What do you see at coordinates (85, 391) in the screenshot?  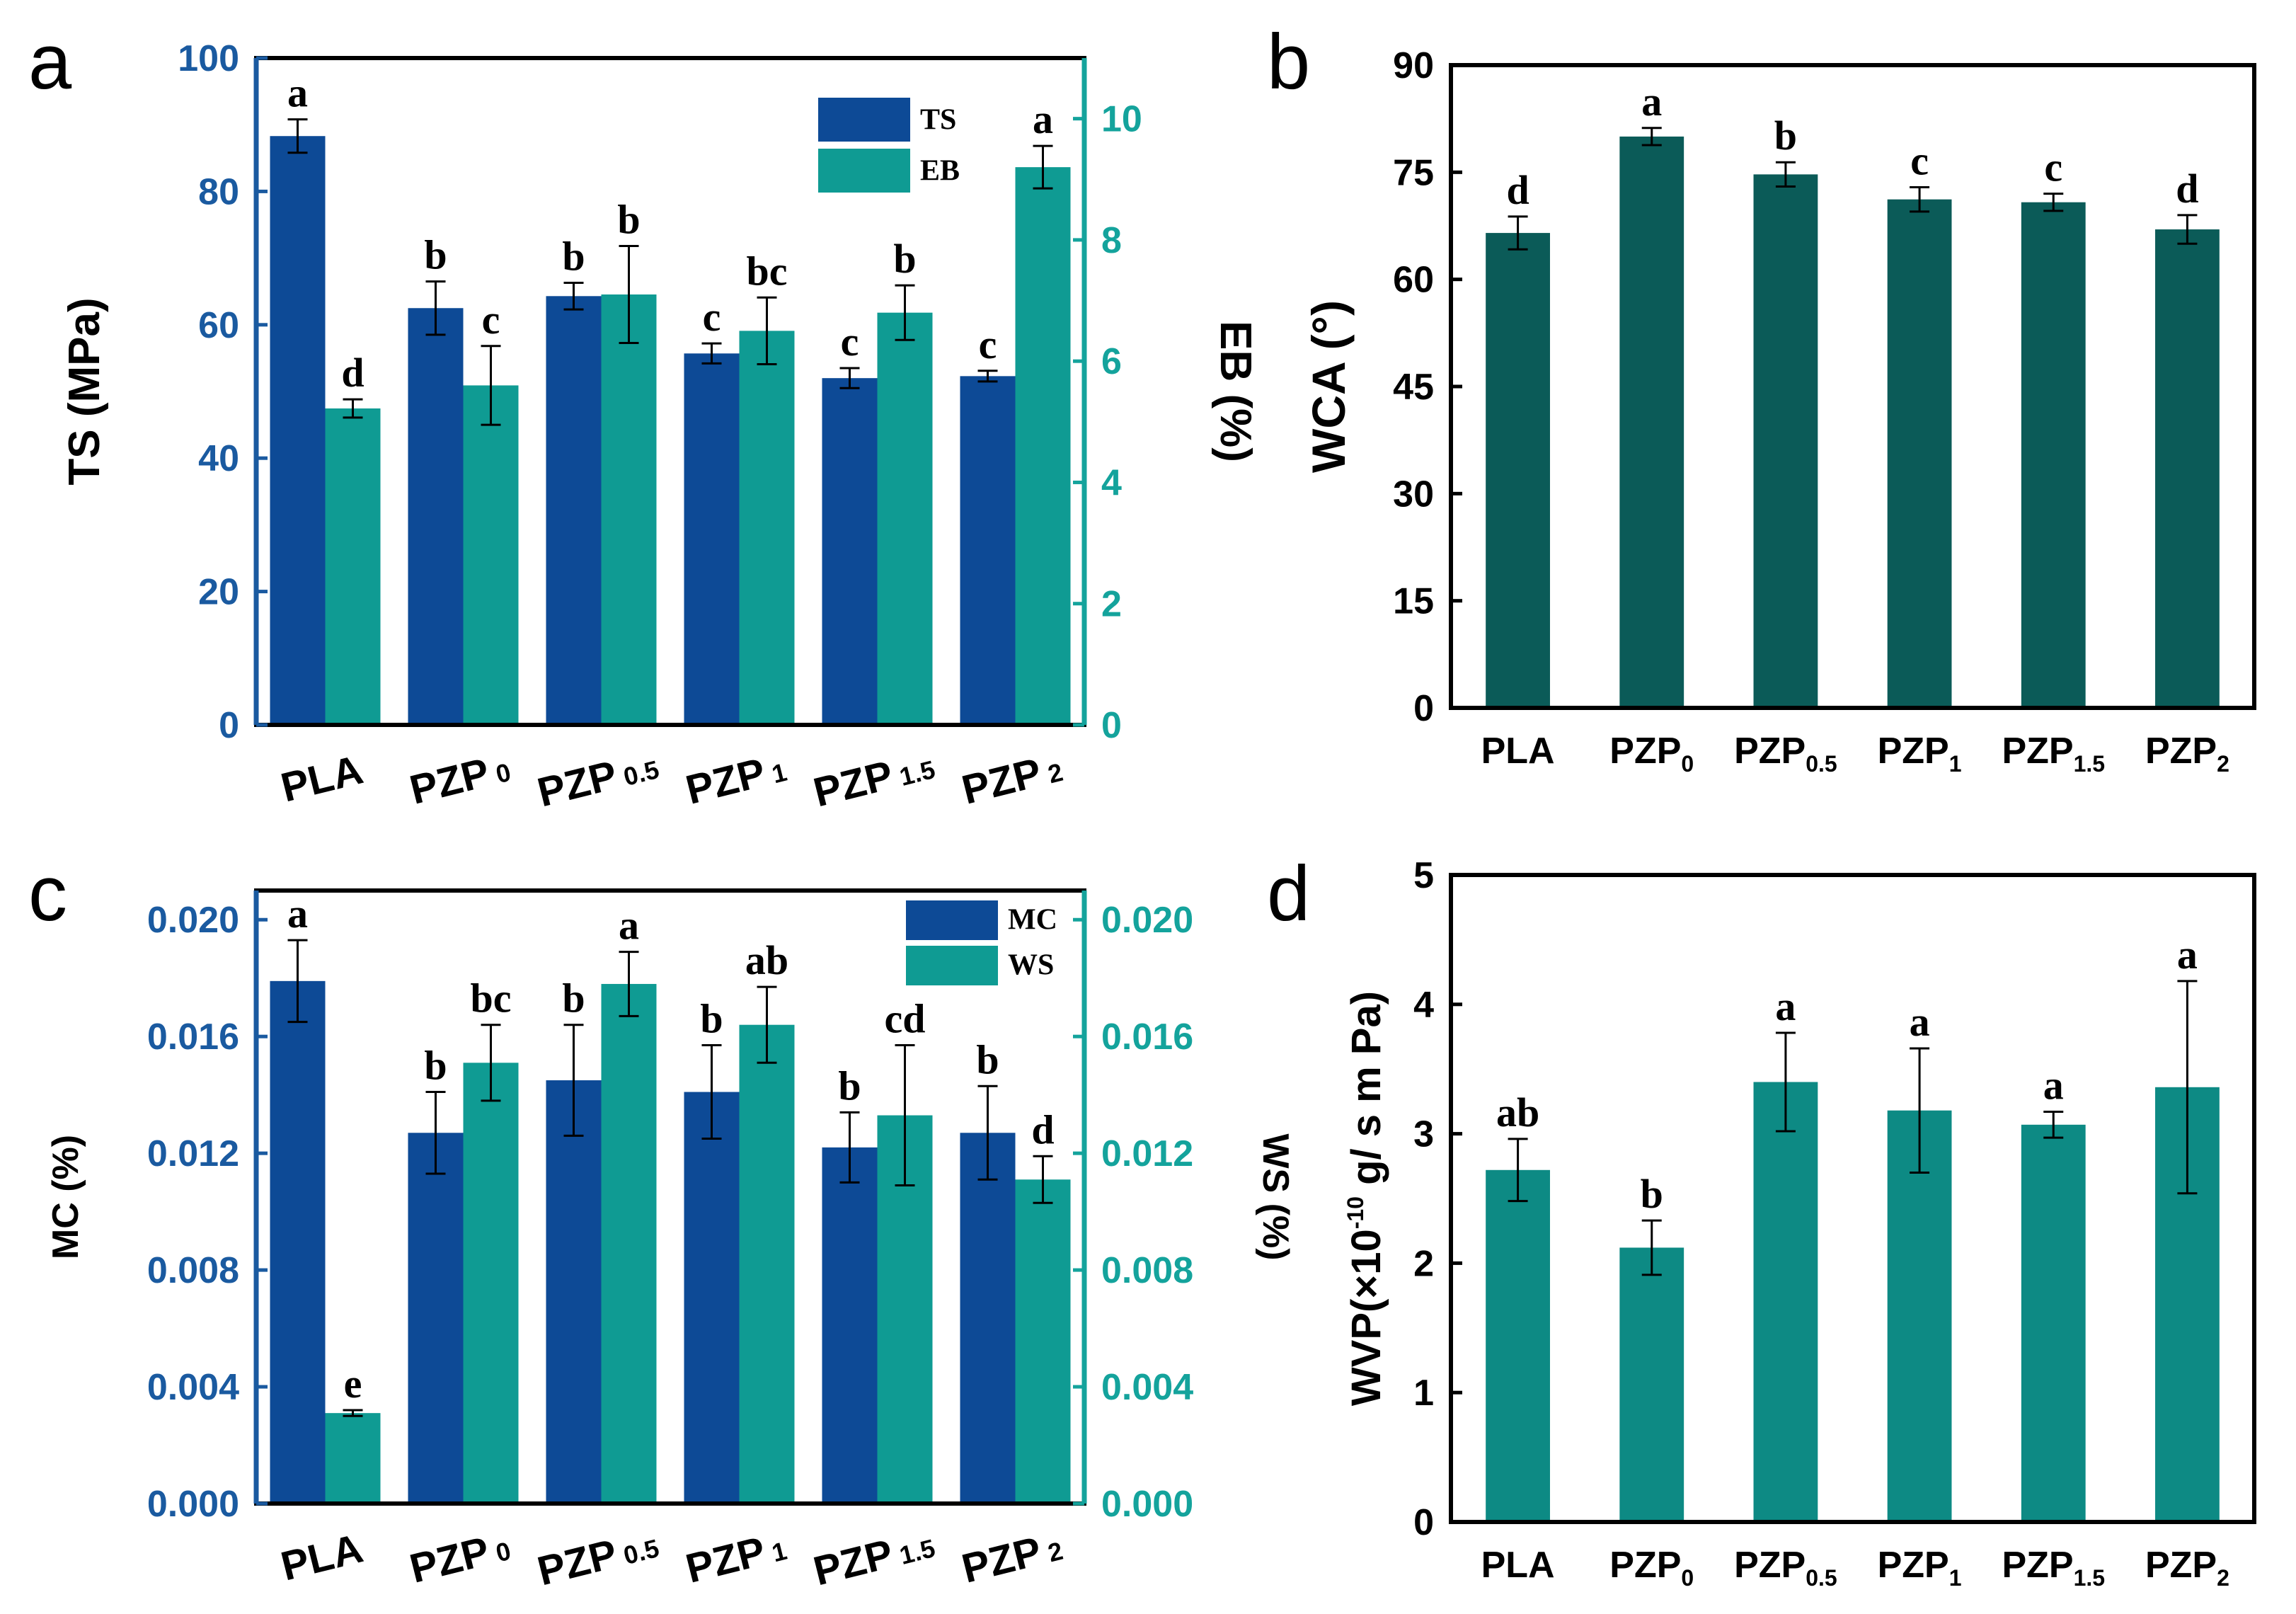 I see `y-axis-label: TS (MPa)` at bounding box center [85, 391].